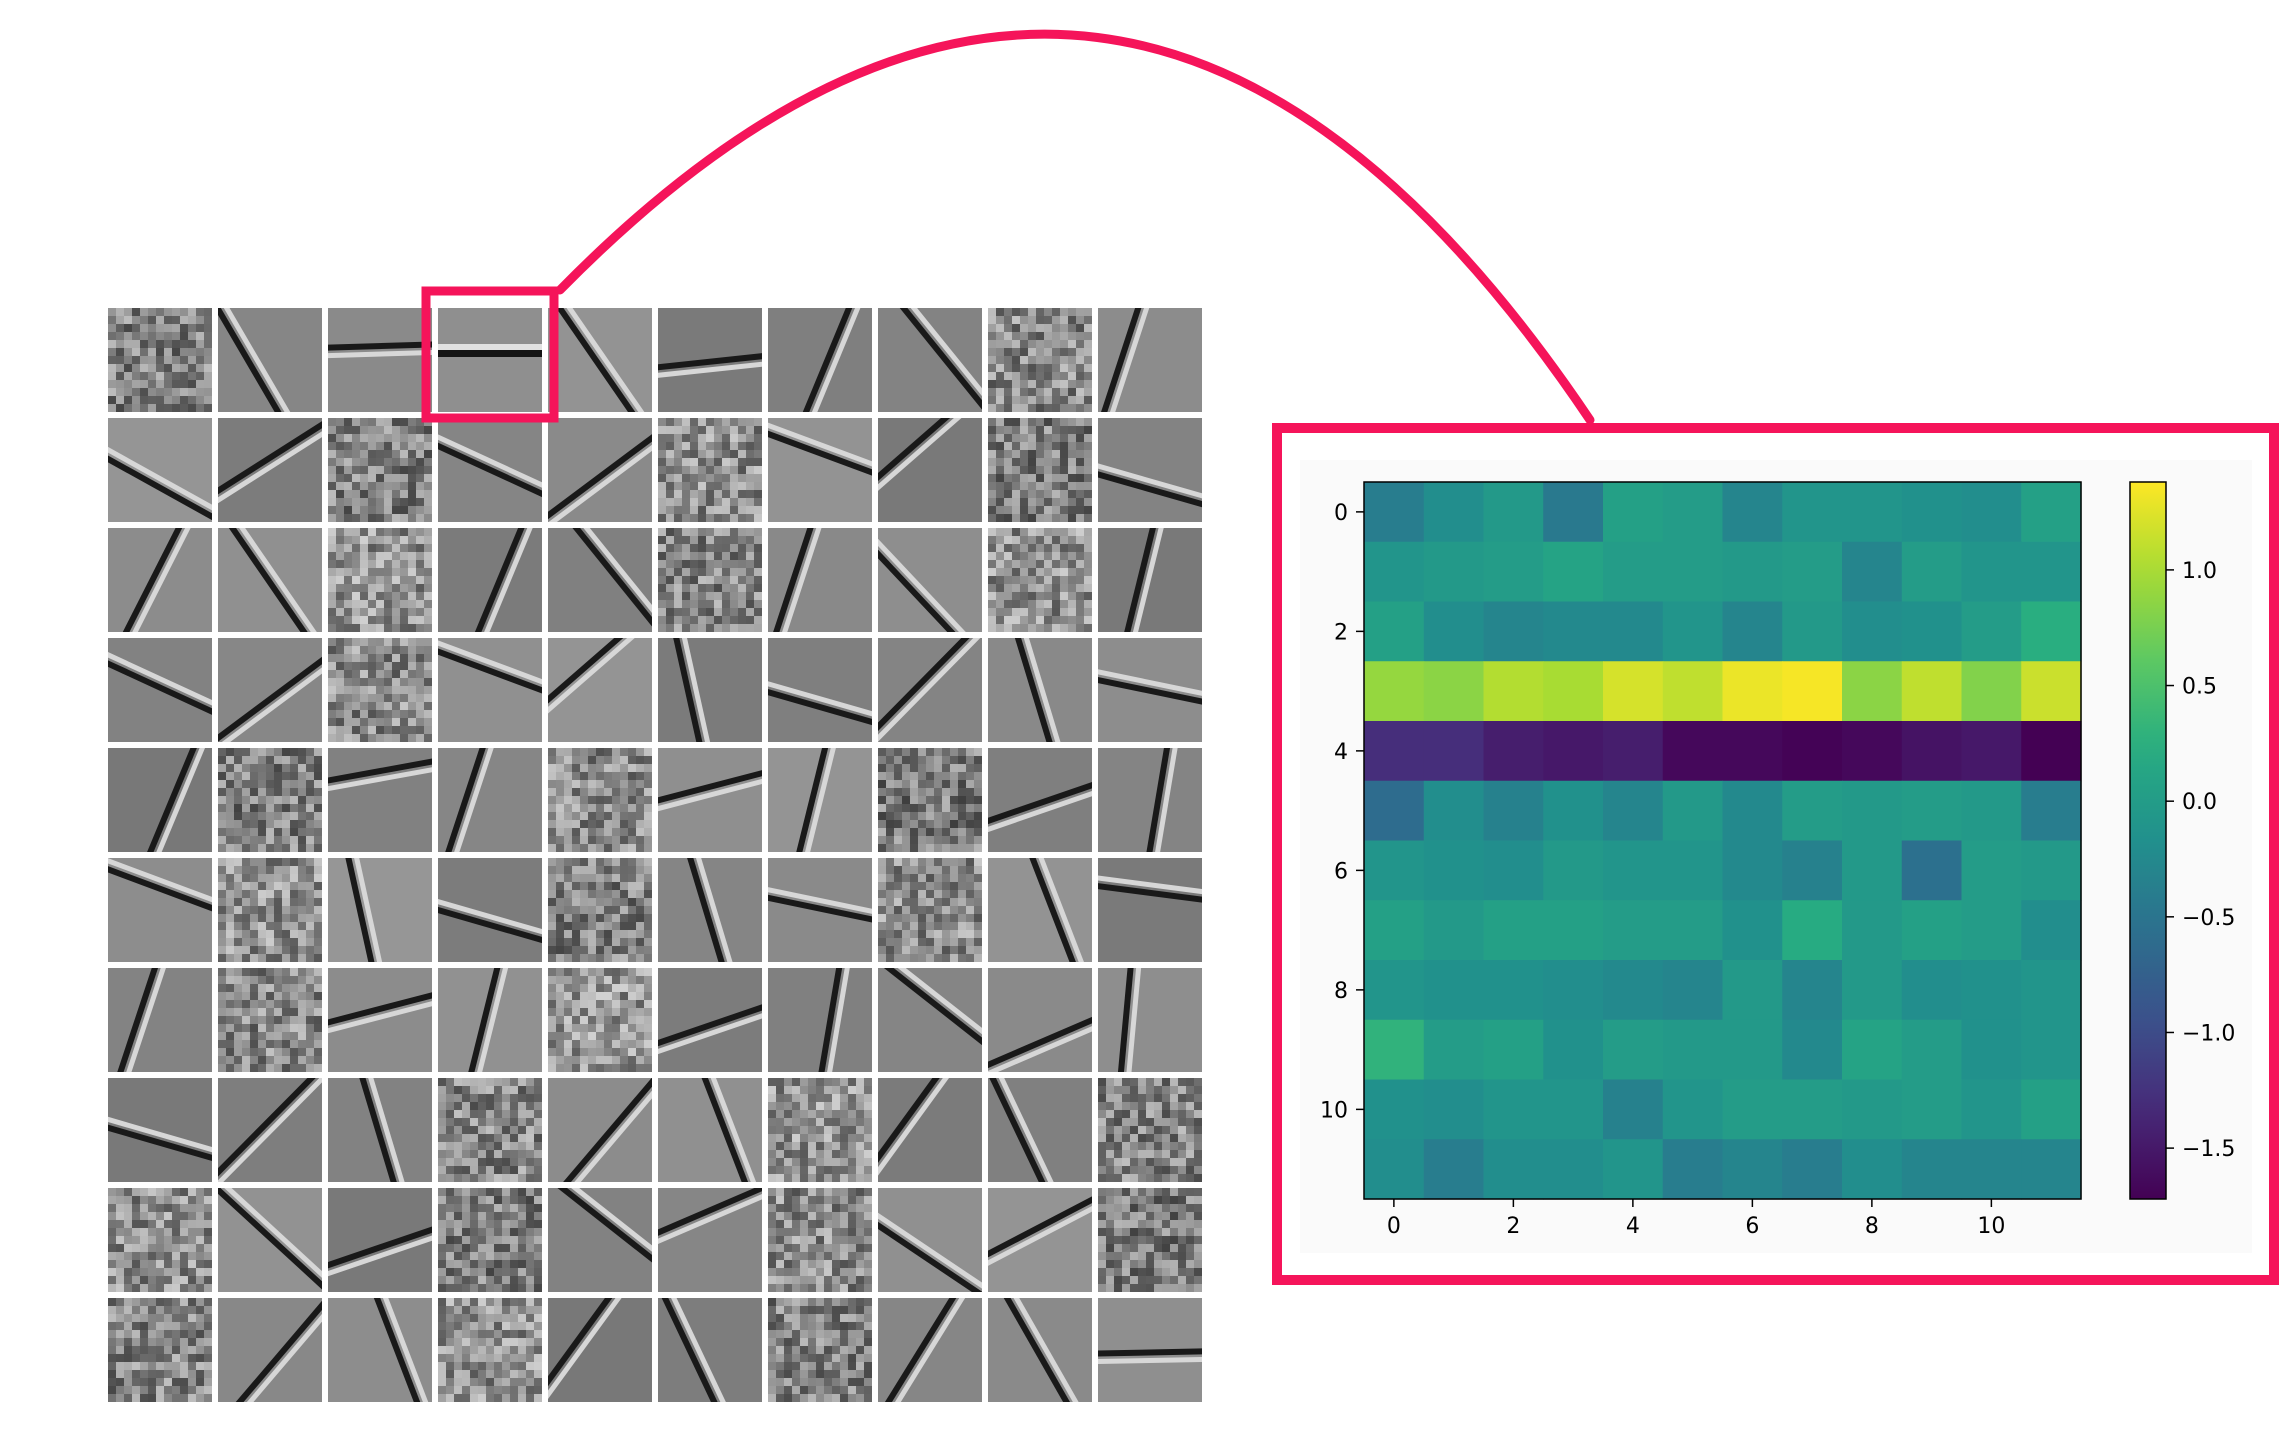  Describe the element at coordinates (1334, 1110) in the screenshot. I see `y-tick-label: 10` at that location.